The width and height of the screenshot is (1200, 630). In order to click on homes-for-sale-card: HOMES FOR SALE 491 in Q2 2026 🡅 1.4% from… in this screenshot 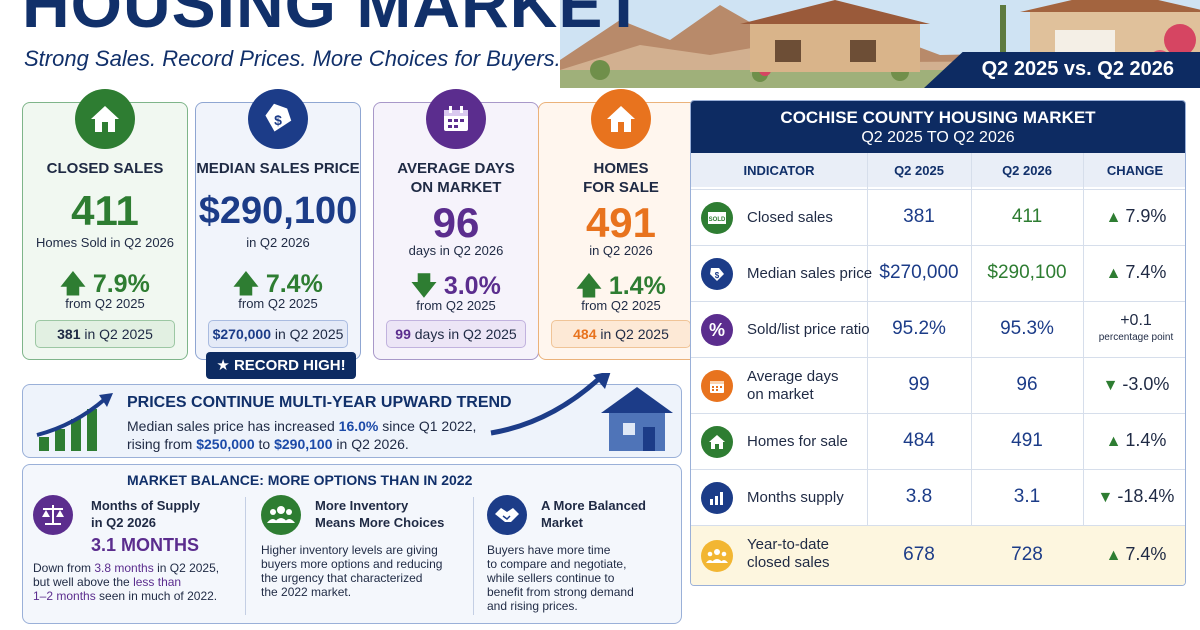, I will do `click(621, 224)`.